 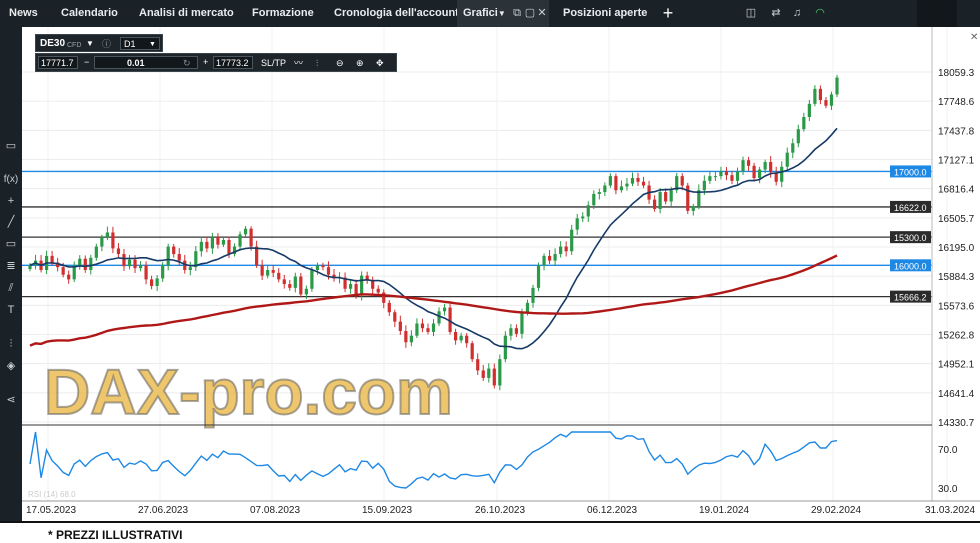 What do you see at coordinates (776, 13) in the screenshot?
I see `transfer-icon: ⇄` at bounding box center [776, 13].